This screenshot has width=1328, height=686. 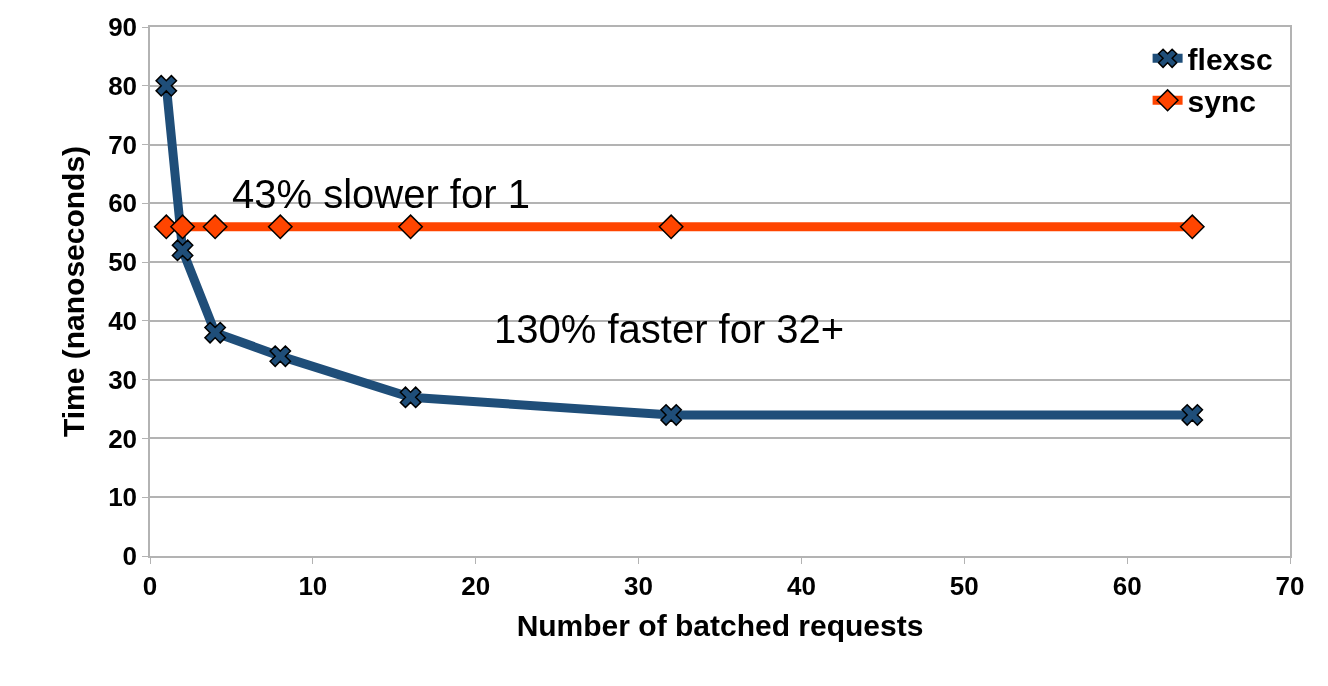 What do you see at coordinates (123, 438) in the screenshot?
I see `y-tick-label: 20` at bounding box center [123, 438].